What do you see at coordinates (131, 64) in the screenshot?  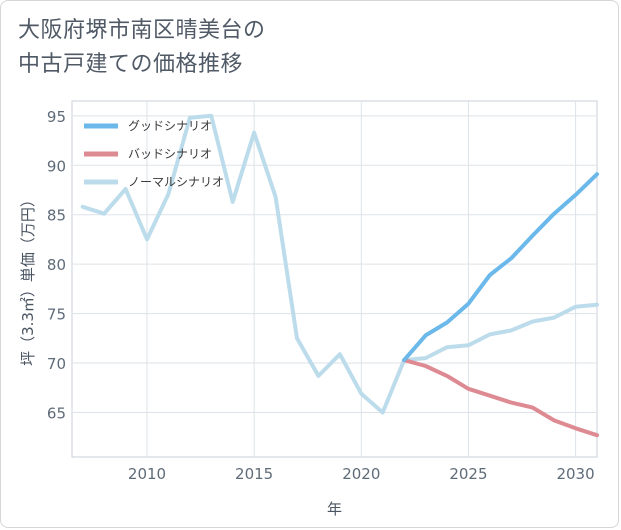 I see `chart-title-line-2: 中古戸建ての価格推移` at bounding box center [131, 64].